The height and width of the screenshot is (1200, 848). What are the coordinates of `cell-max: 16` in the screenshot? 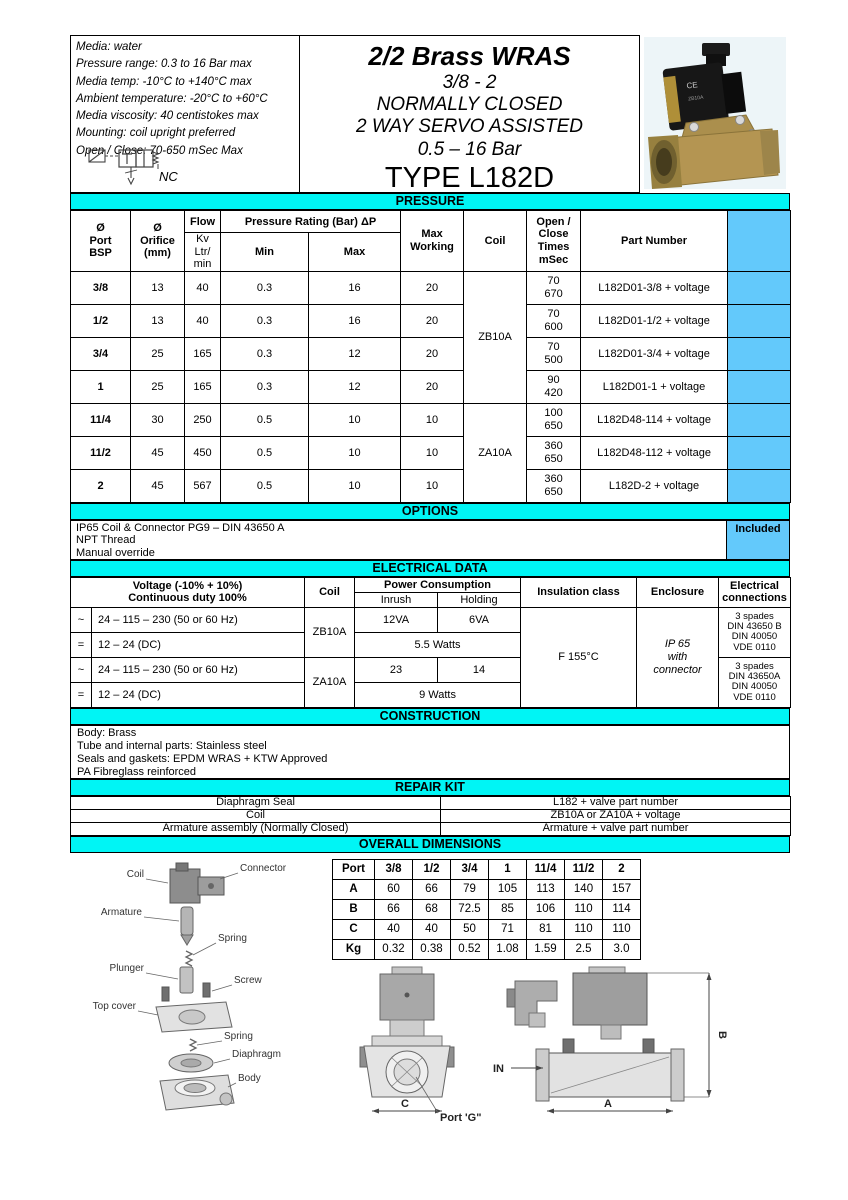 It's located at (354, 320).